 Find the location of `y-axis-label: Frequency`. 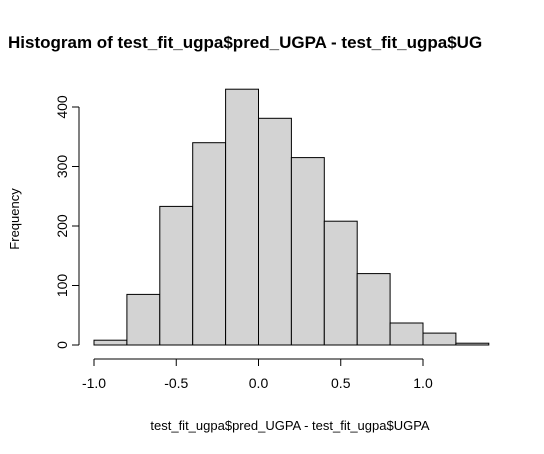

y-axis-label: Frequency is located at coordinates (14, 219).